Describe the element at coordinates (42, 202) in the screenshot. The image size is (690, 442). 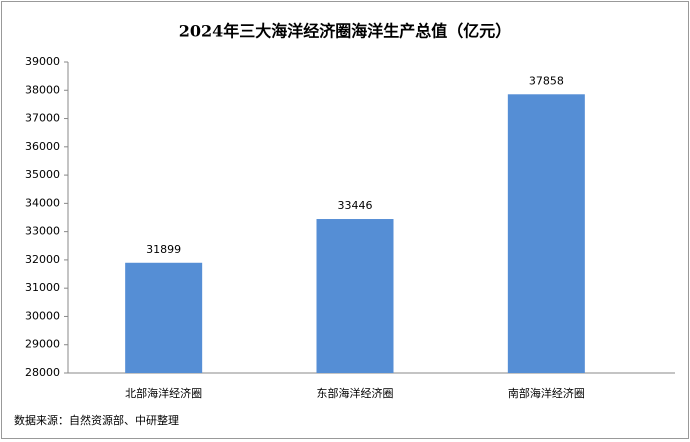
I see `y-tick-label: 34000` at that location.